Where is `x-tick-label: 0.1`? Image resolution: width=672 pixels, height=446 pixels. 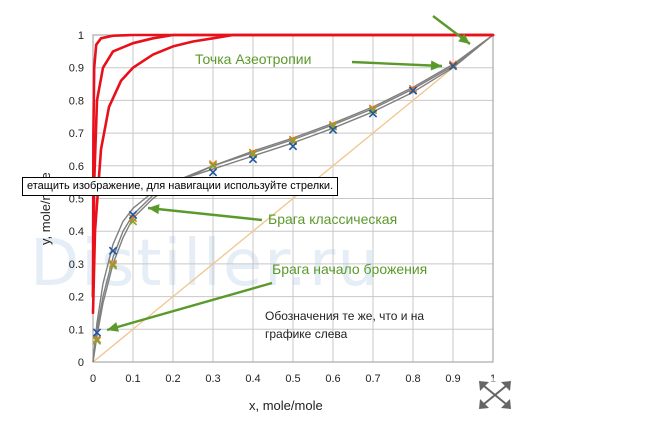
x-tick-label: 0.1 is located at coordinates (132, 379).